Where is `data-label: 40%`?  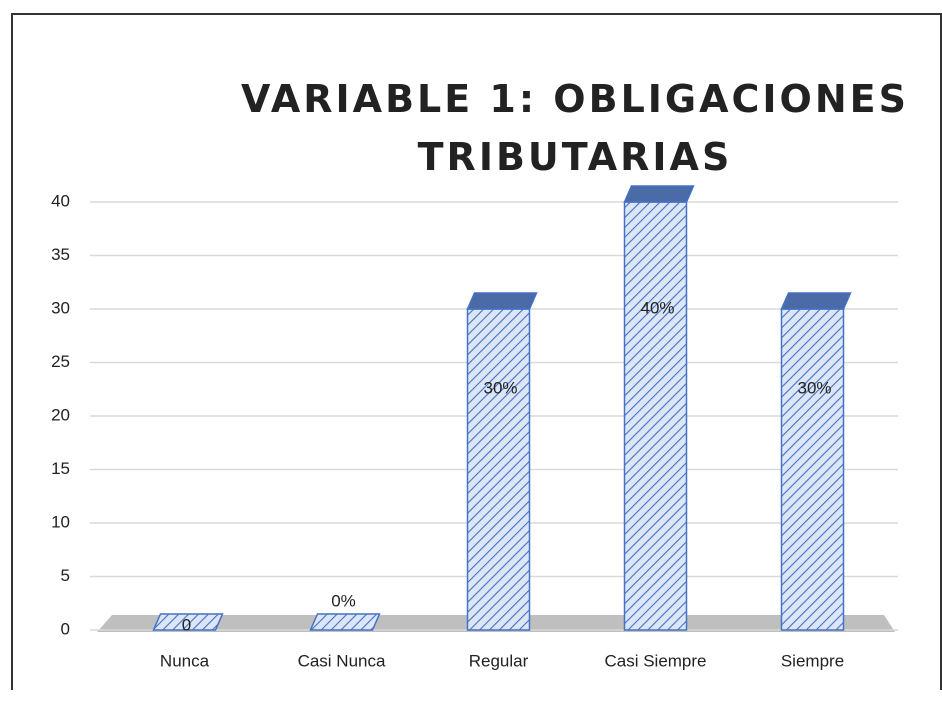 data-label: 40% is located at coordinates (657, 307).